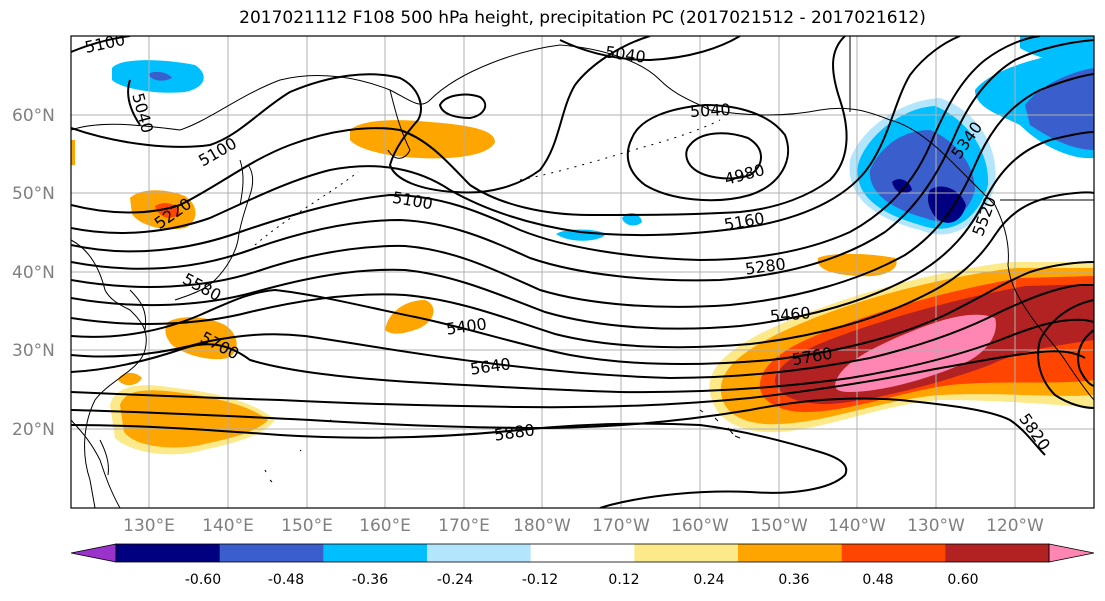 The image size is (1105, 601). What do you see at coordinates (203, 580) in the screenshot?
I see `colorbar-tick-label: -0.60` at bounding box center [203, 580].